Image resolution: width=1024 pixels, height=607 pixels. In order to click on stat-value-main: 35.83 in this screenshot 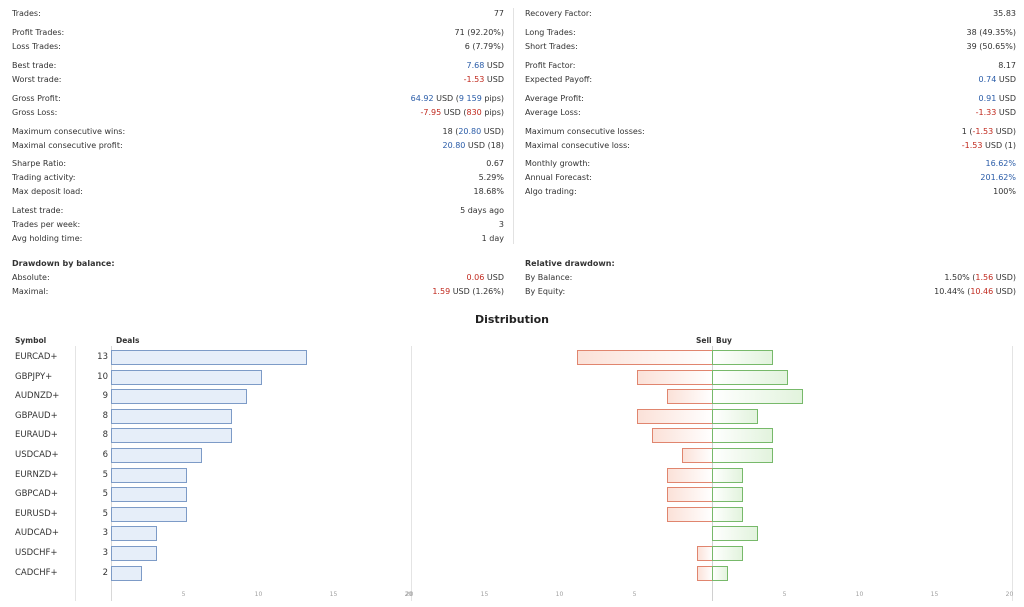, I will do `click(1004, 13)`.